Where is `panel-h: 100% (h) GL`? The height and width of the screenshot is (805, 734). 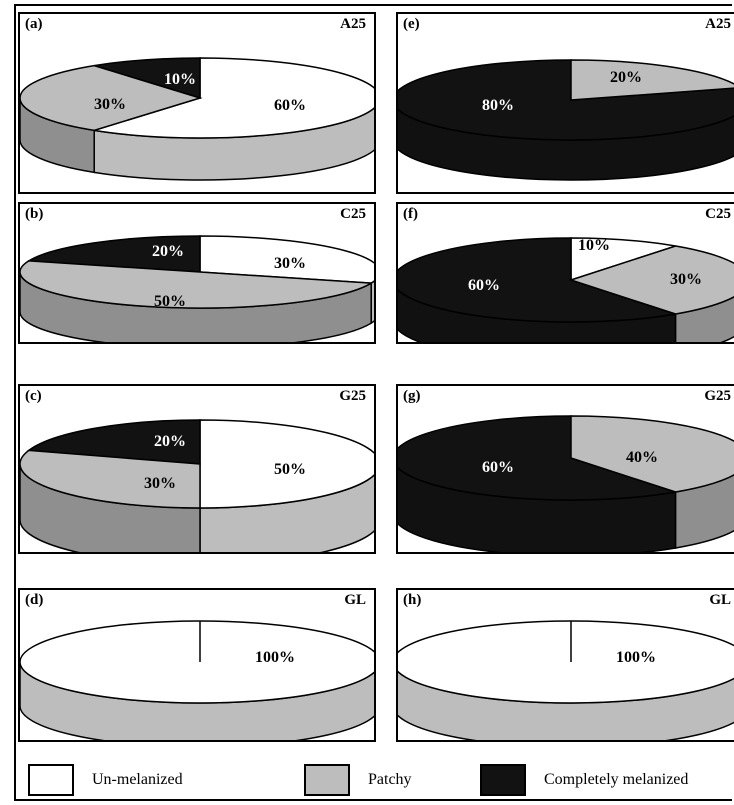 panel-h: 100% (h) GL is located at coordinates (565, 665).